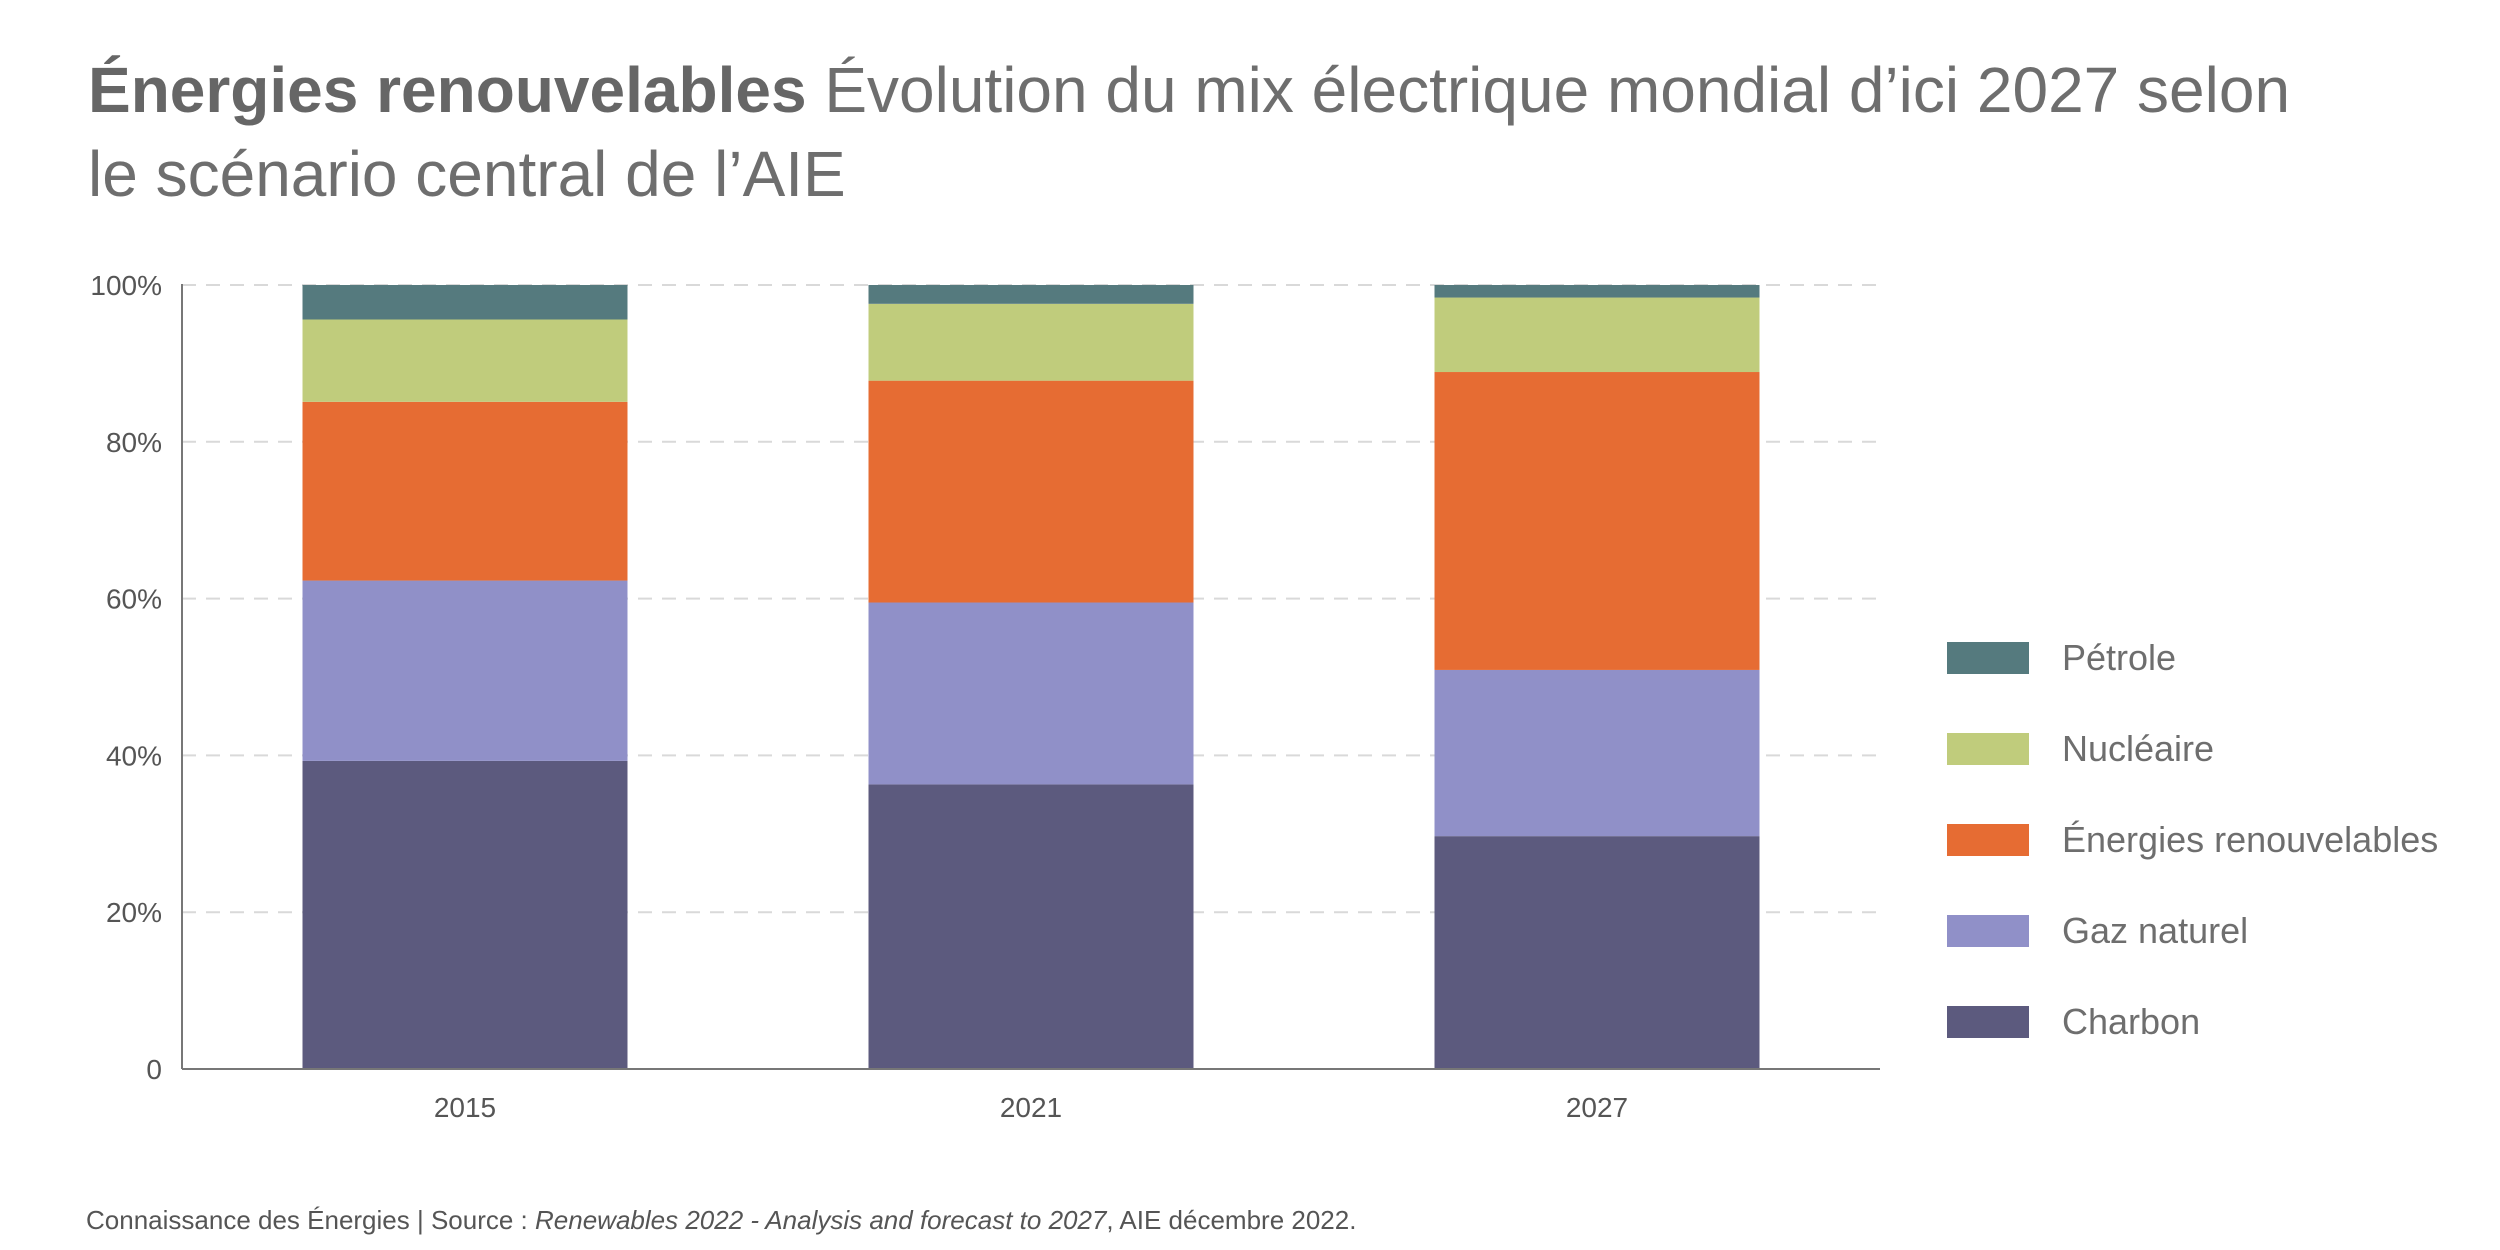  I want to click on legend-label: Gaz naturel, so click(2155, 930).